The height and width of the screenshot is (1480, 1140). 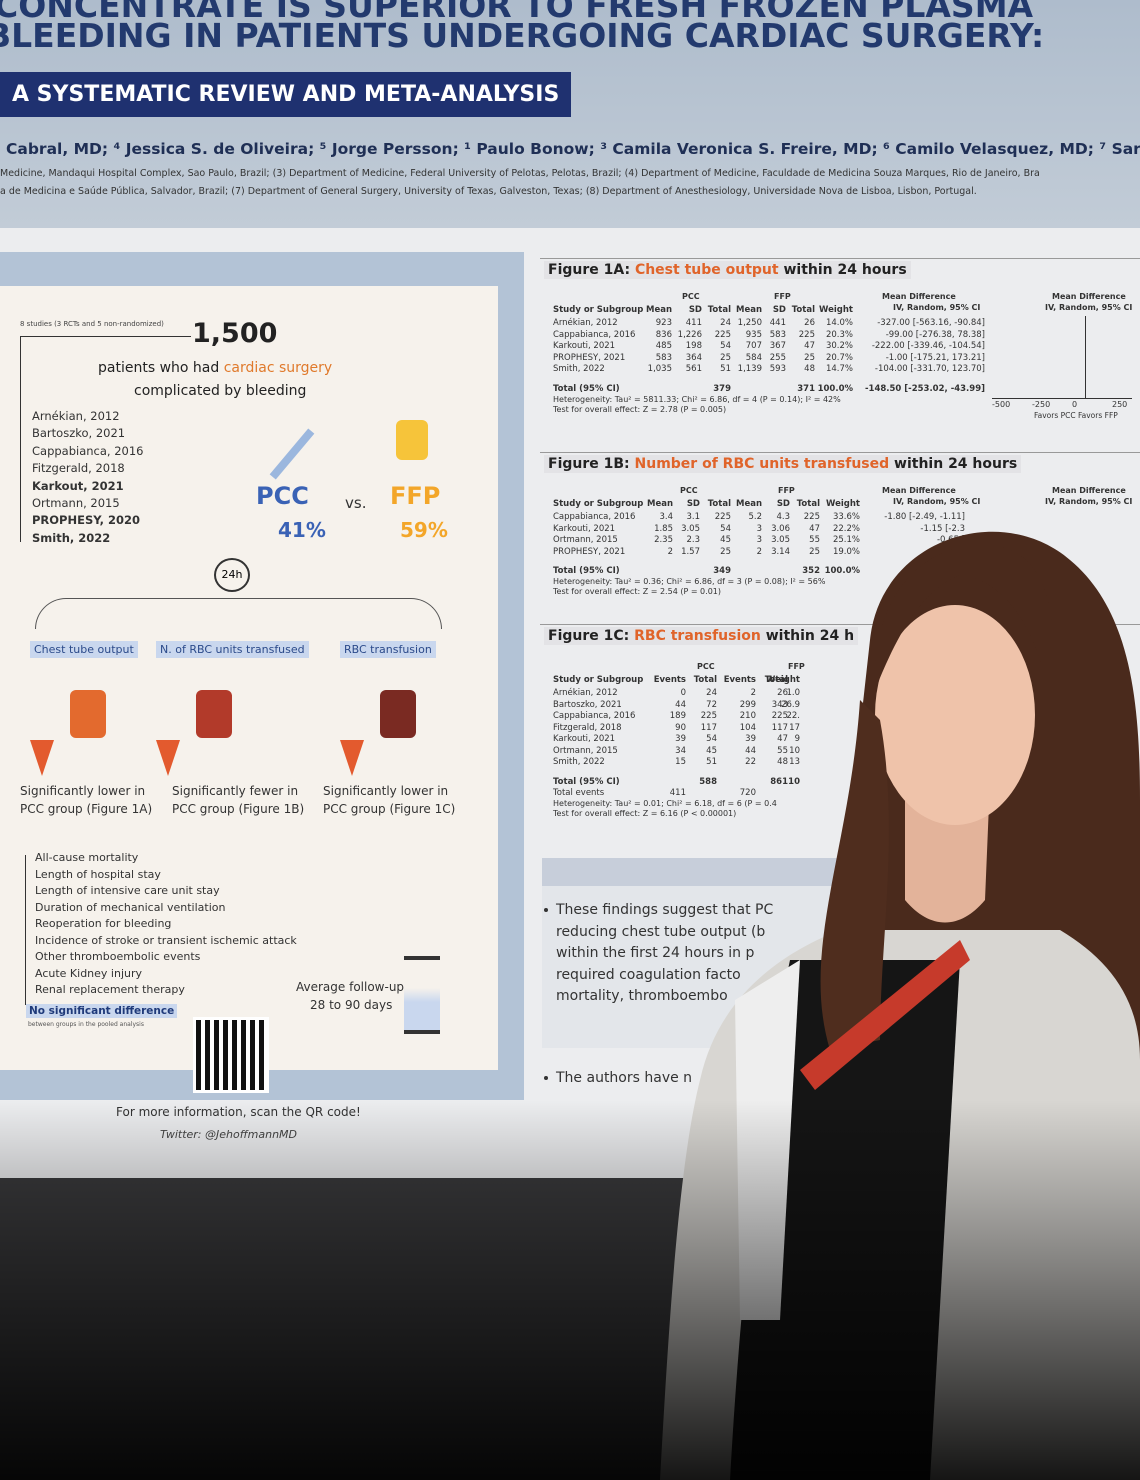 What do you see at coordinates (235, 791) in the screenshot?
I see `outcome-result: Significantly fewer in` at bounding box center [235, 791].